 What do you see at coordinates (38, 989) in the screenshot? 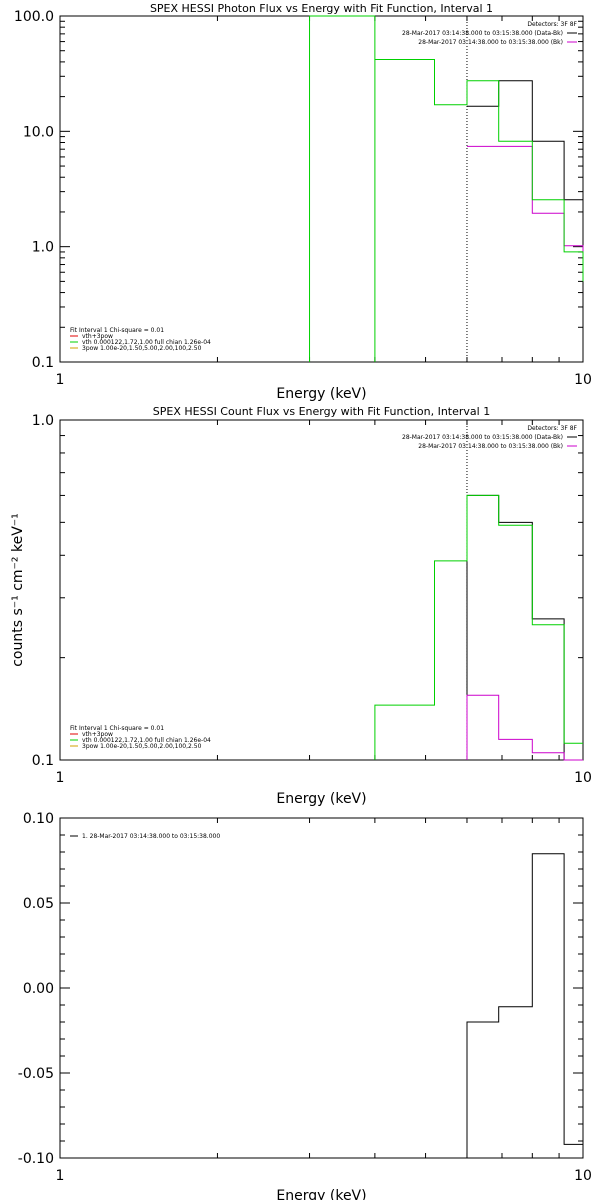
I see `y-tick-label: 0.00` at bounding box center [38, 989].